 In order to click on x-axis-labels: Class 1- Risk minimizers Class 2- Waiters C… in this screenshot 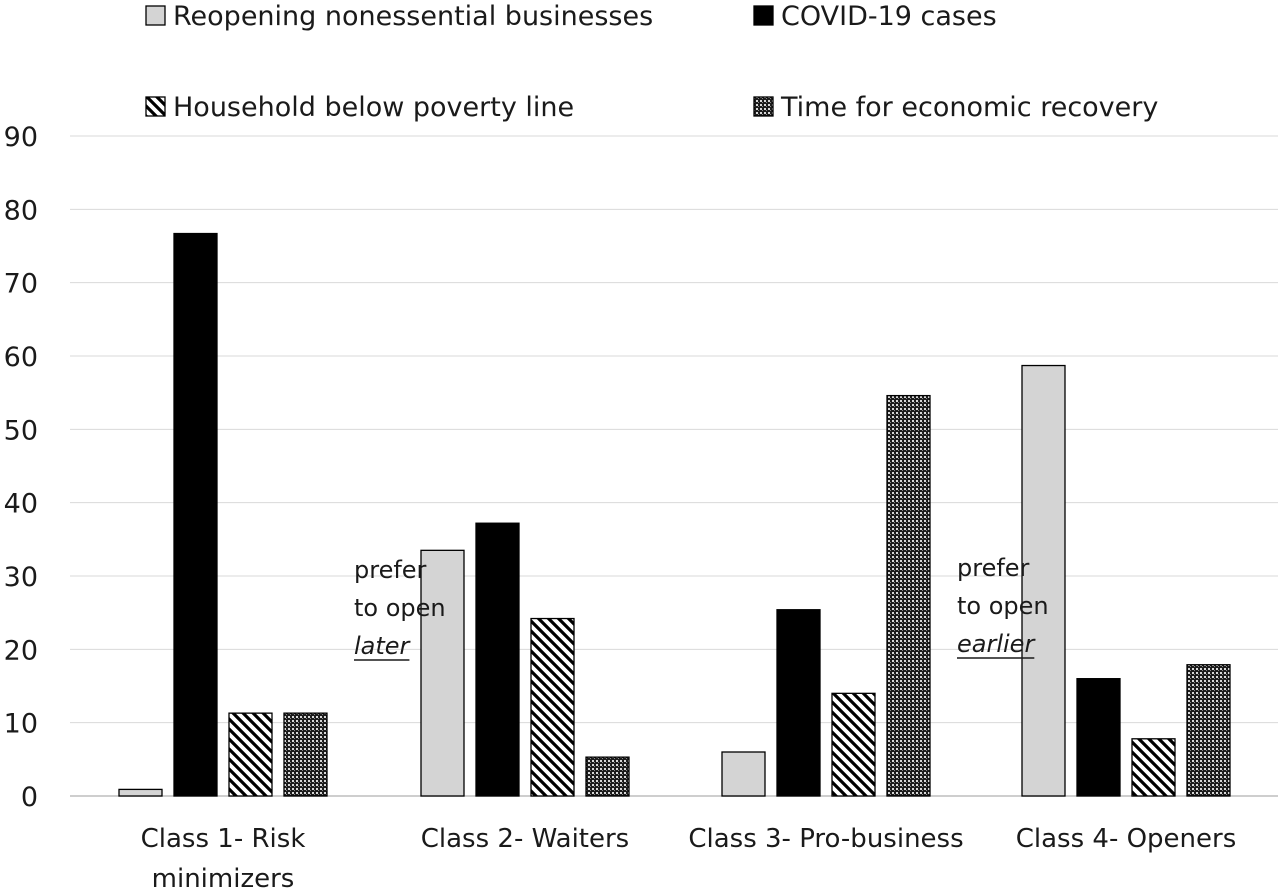, I will do `click(689, 858)`.